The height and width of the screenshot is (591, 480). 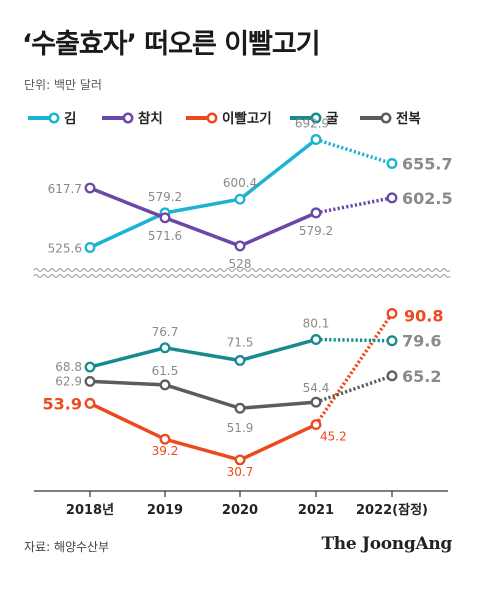 What do you see at coordinates (408, 118) in the screenshot?
I see `legend-label: 전복` at bounding box center [408, 118].